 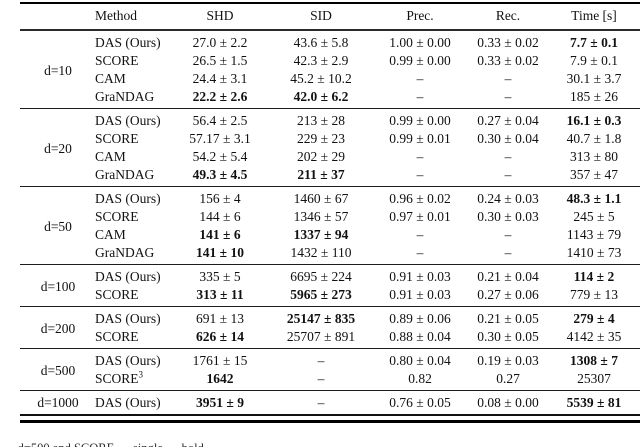 What do you see at coordinates (55, 369) in the screenshot?
I see `dimension-label: d=500` at bounding box center [55, 369].